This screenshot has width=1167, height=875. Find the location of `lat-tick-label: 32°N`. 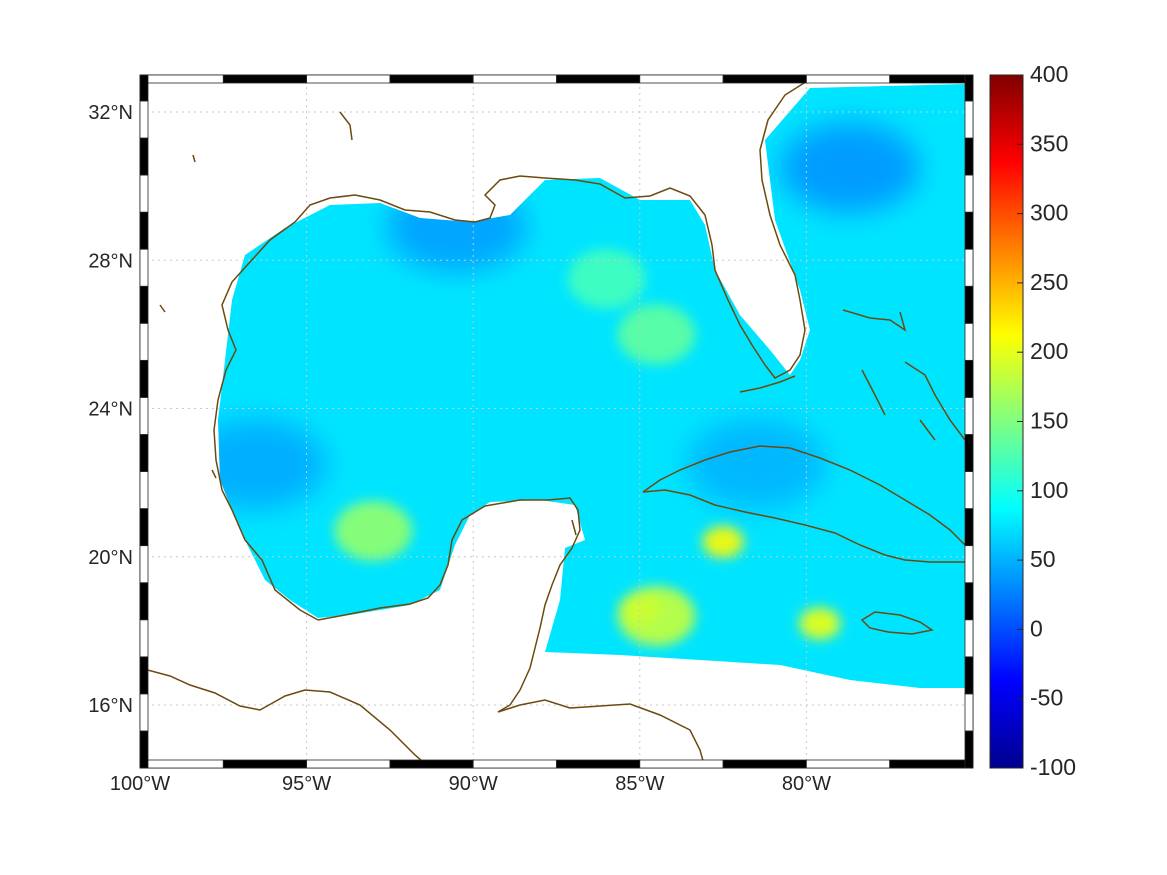

lat-tick-label: 32°N is located at coordinates (110, 113).